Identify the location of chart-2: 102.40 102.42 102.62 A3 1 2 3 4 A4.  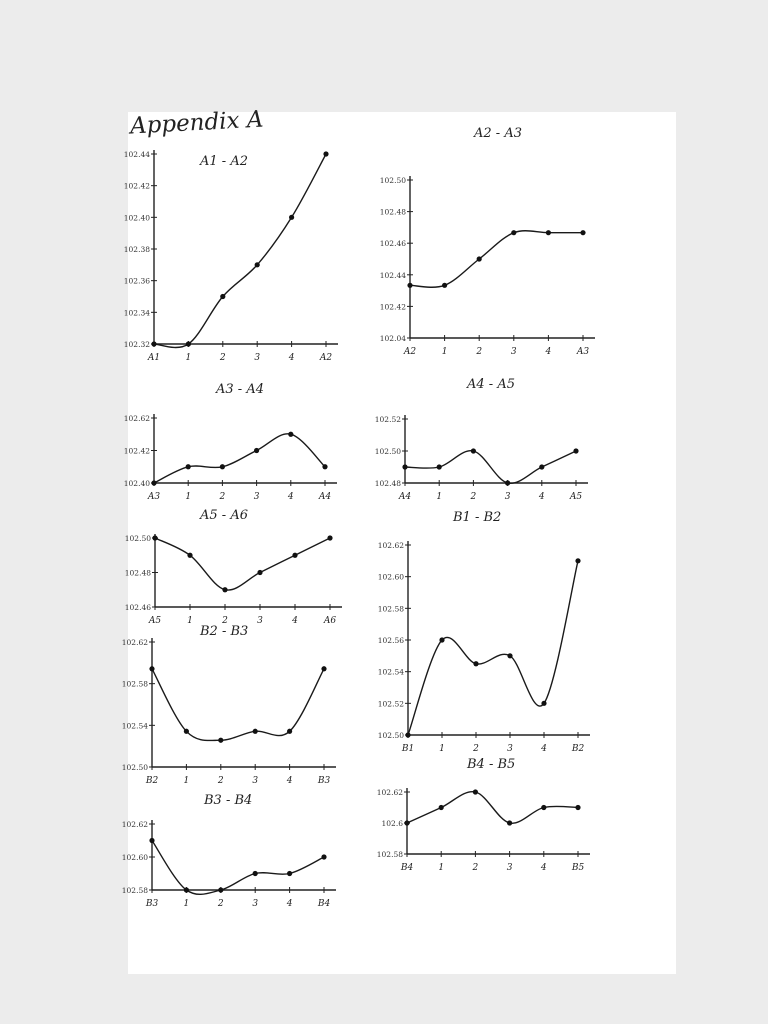
(230, 458).